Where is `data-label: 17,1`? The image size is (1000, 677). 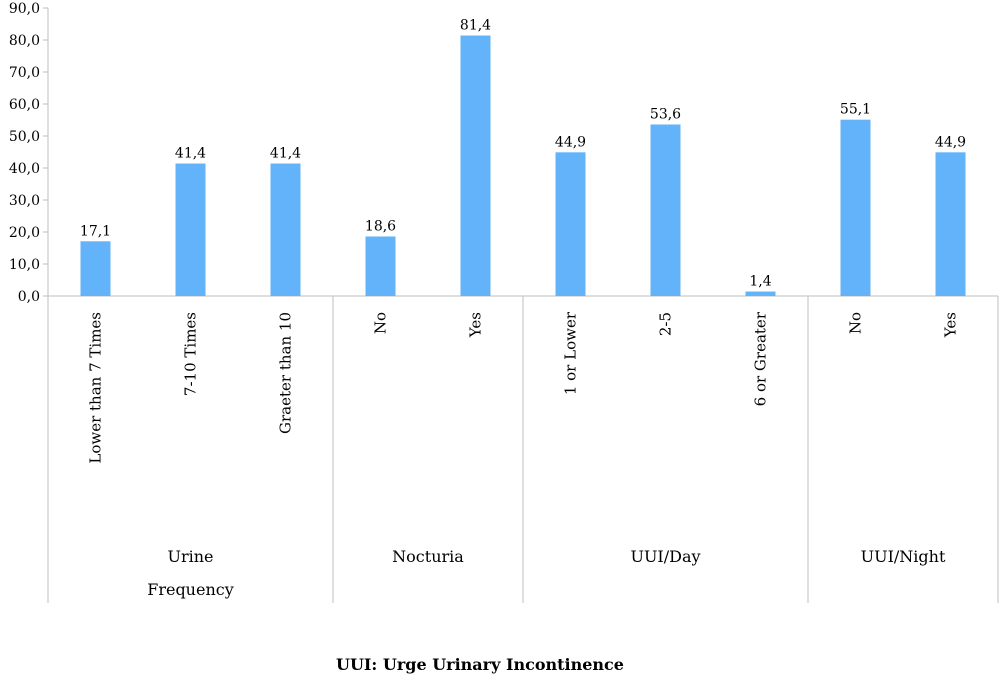
data-label: 17,1 is located at coordinates (95, 231).